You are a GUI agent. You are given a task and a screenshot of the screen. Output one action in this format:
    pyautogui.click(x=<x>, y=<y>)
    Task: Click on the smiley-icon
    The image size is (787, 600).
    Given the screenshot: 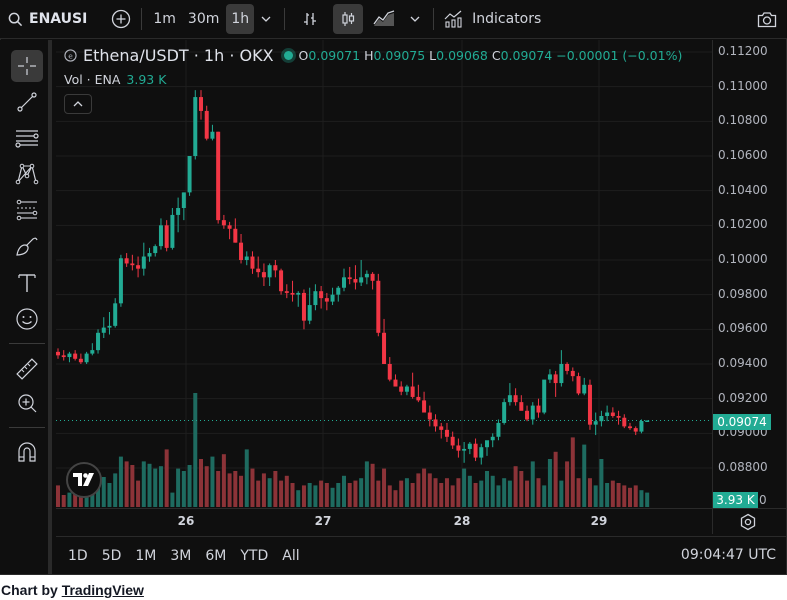 What is the action you would take?
    pyautogui.click(x=27, y=319)
    